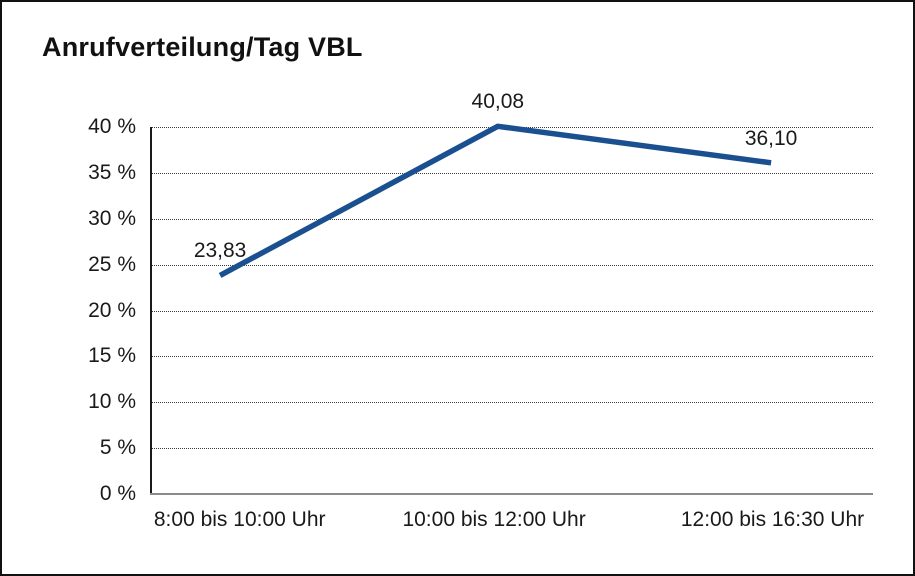 The width and height of the screenshot is (915, 576). Describe the element at coordinates (117, 493) in the screenshot. I see `y-tick-label: 0 %` at that location.